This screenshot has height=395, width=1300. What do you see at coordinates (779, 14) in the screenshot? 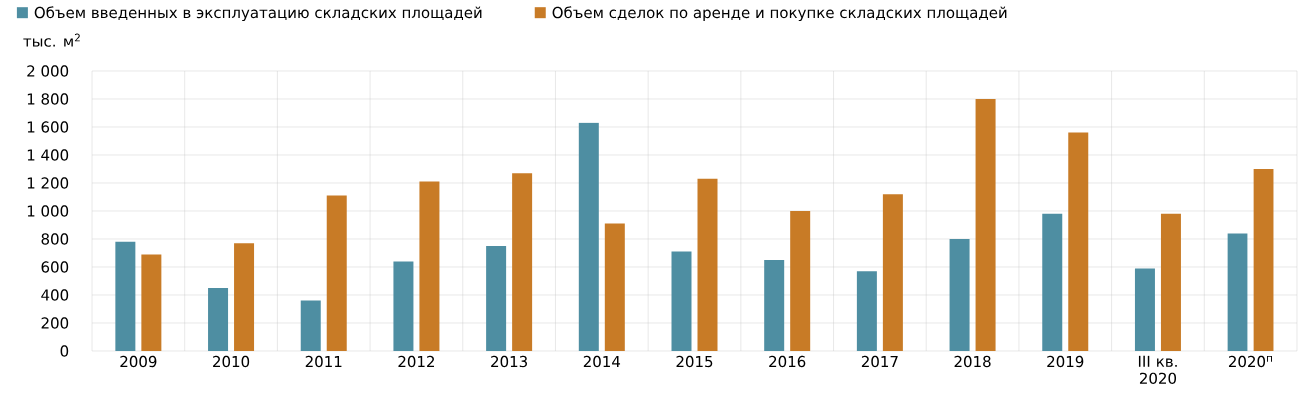
I see `legend-label: Объем сделок по аренде и покупке складских площадей` at bounding box center [779, 14].